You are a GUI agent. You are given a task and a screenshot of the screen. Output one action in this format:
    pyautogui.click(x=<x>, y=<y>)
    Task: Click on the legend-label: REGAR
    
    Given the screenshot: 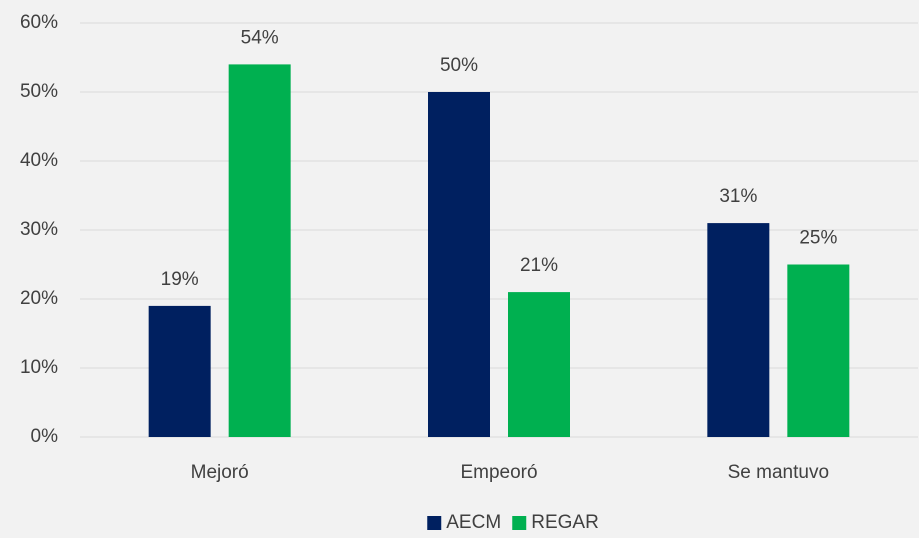 What is the action you would take?
    pyautogui.click(x=565, y=522)
    